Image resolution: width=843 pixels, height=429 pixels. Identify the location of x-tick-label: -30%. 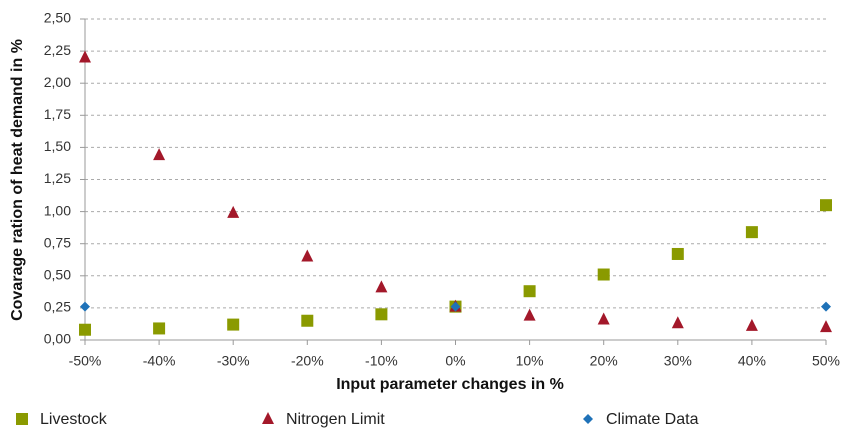
(233, 361).